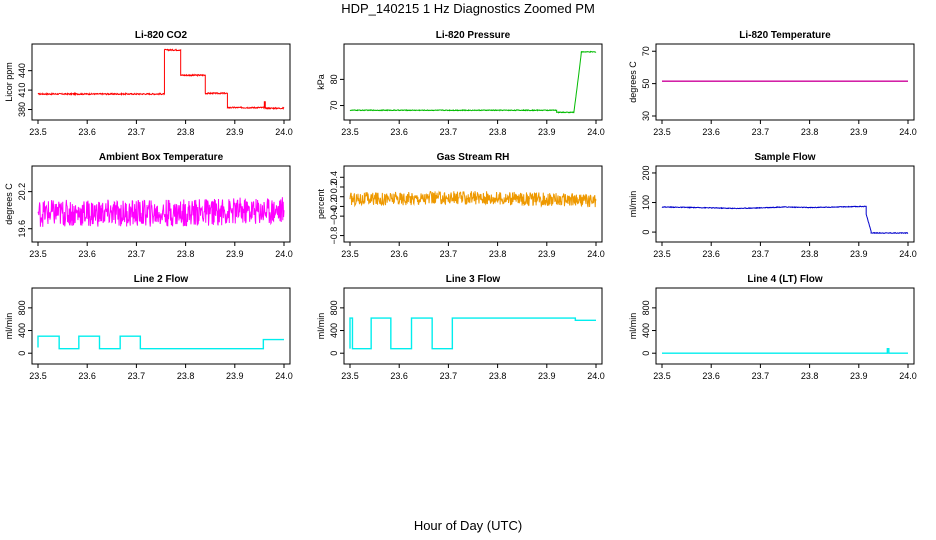 This screenshot has width=936, height=540. What do you see at coordinates (334, 187) in the screenshot?
I see `y-tick-label: 0.2` at bounding box center [334, 187].